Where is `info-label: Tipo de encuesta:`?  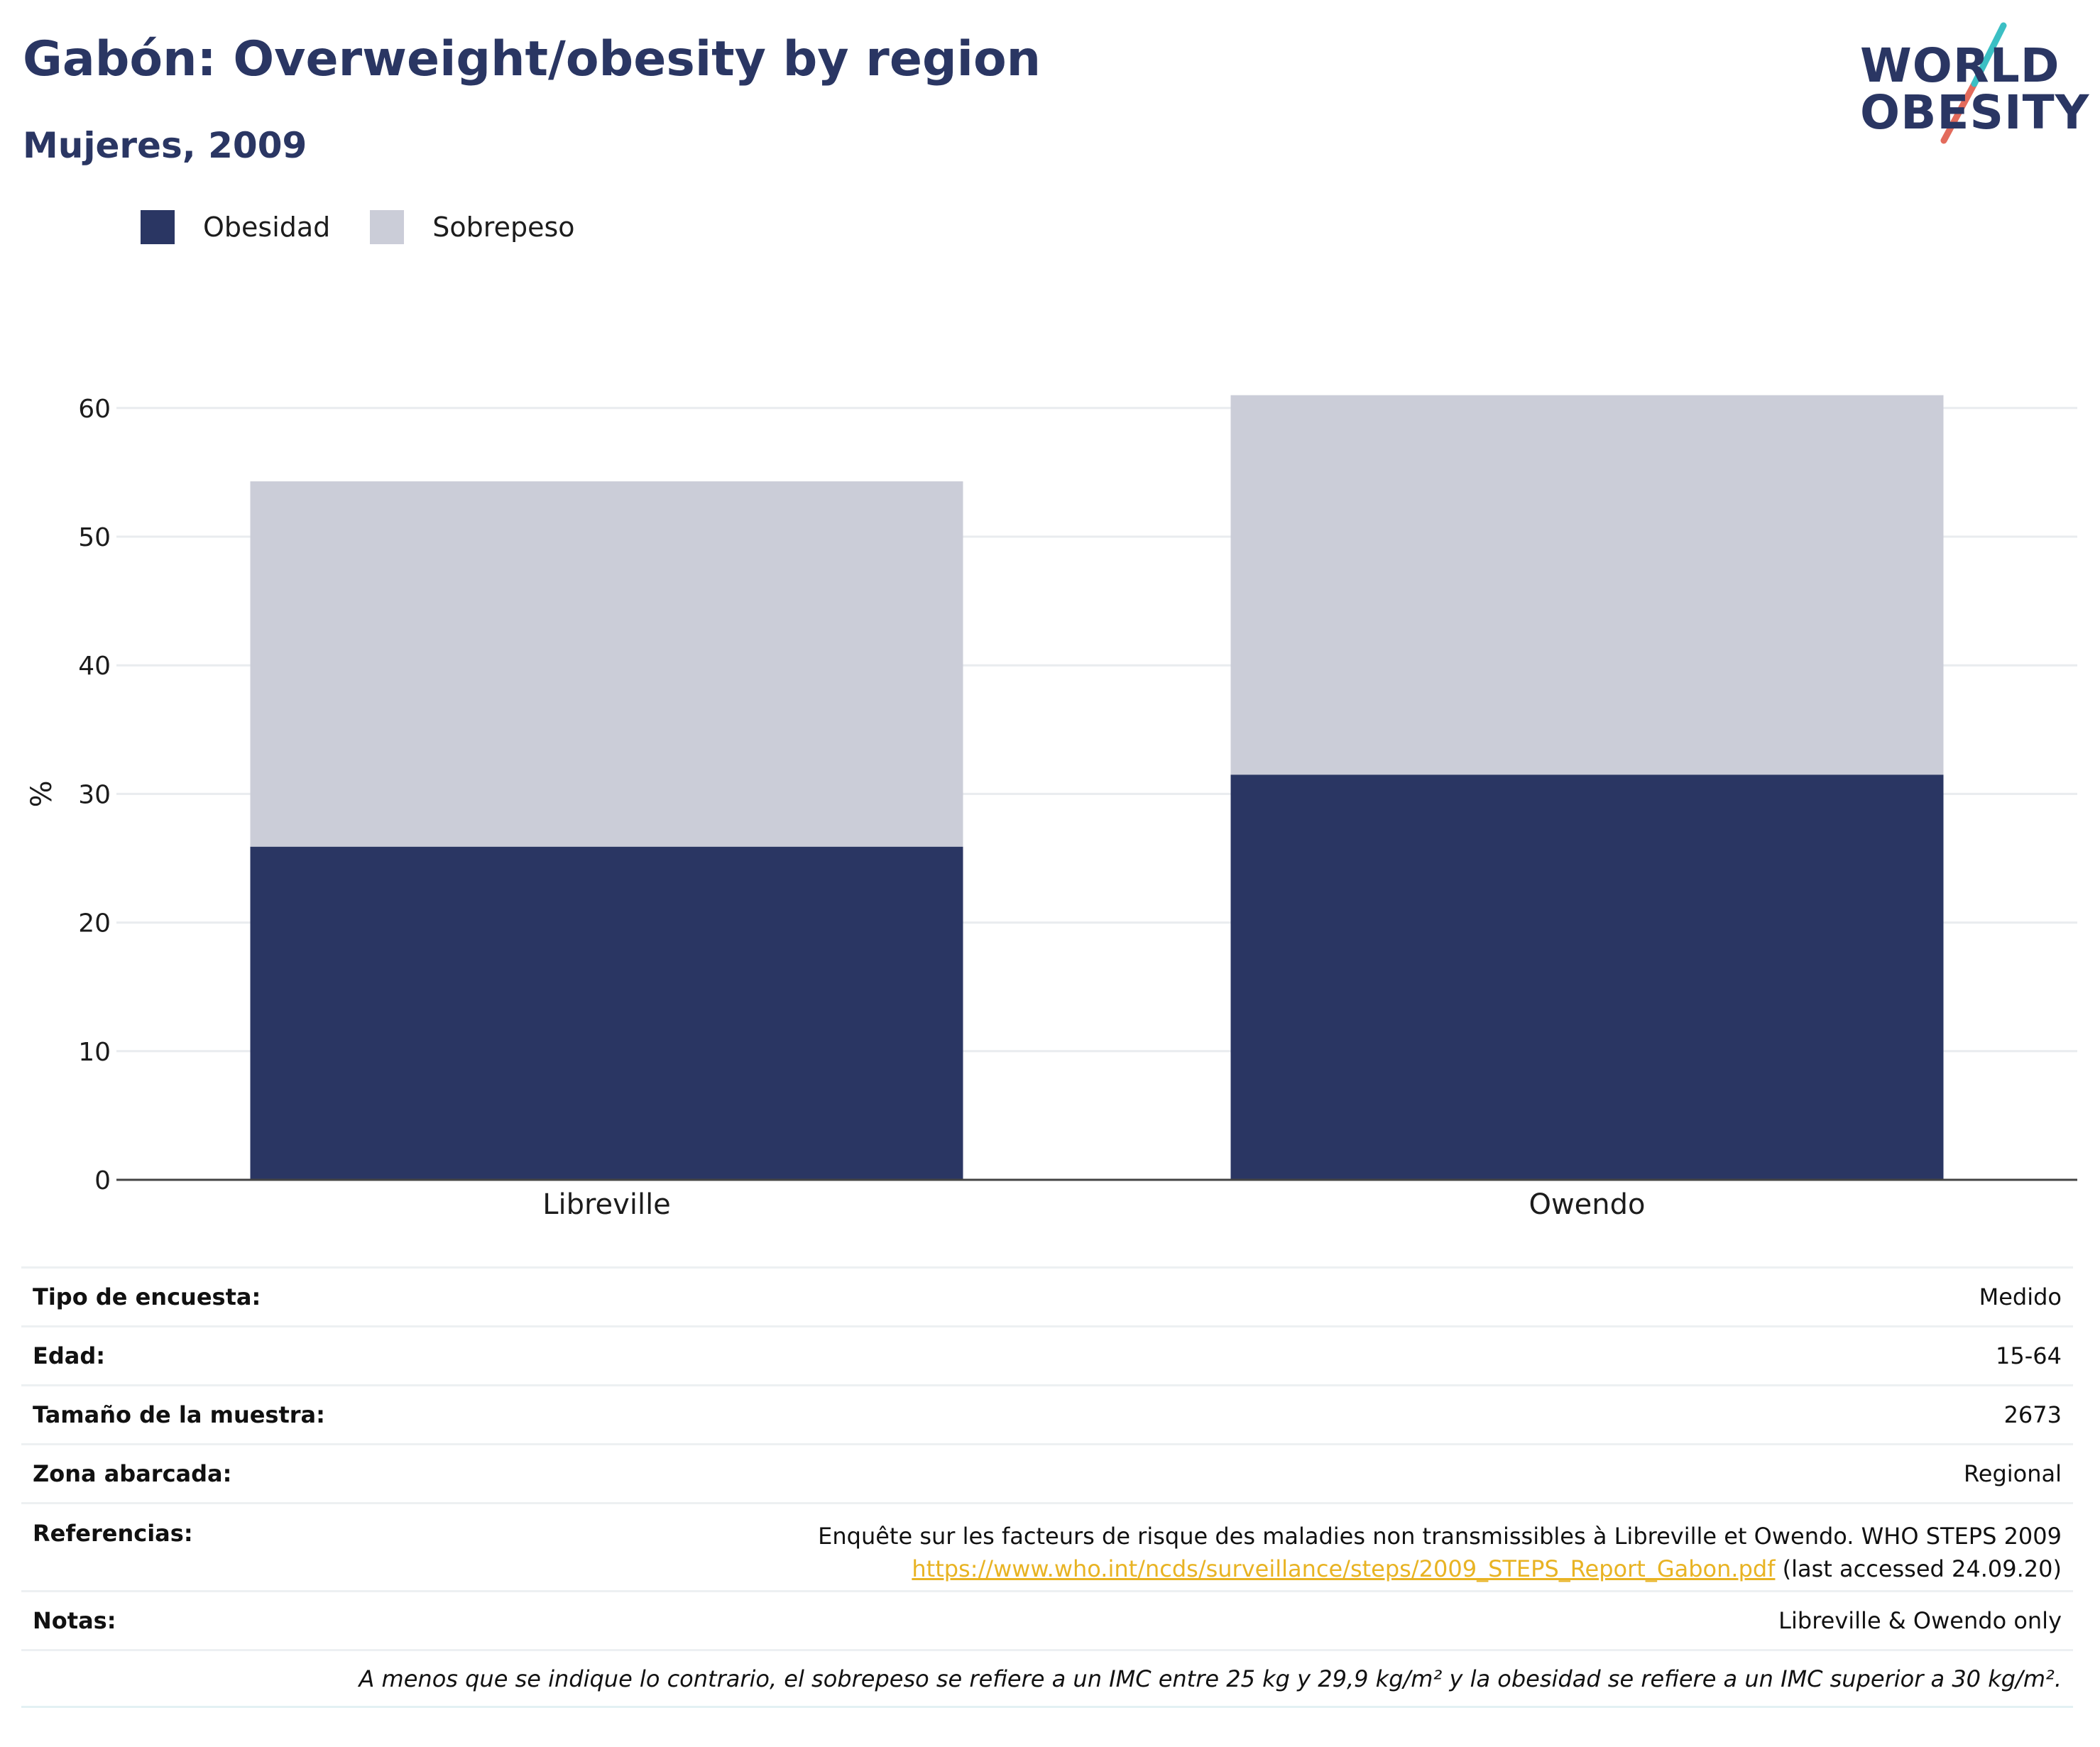
info-label: Tipo de encuesta: is located at coordinates (147, 1296).